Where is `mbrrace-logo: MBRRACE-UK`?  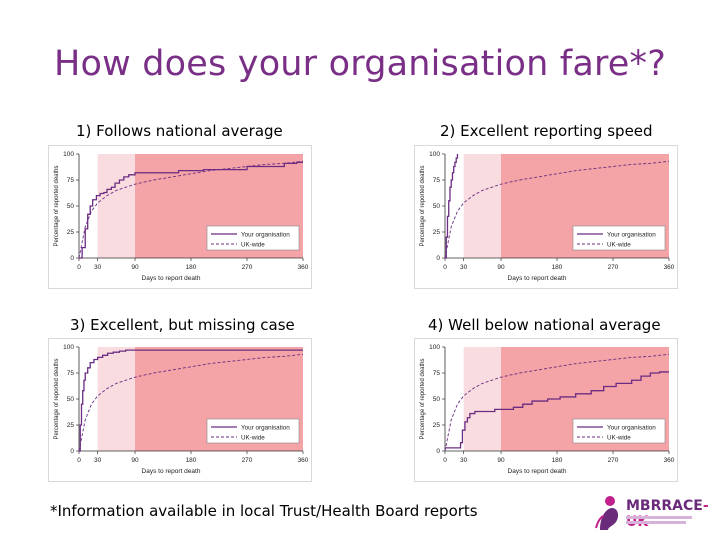 mbrrace-logo: MBRRACE-UK is located at coordinates (651, 513).